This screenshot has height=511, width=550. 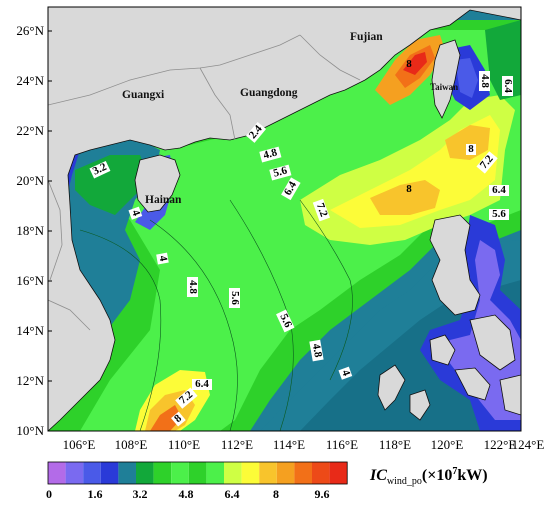 What do you see at coordinates (447, 444) in the screenshot?
I see `lon-label: 120°E` at bounding box center [447, 444].